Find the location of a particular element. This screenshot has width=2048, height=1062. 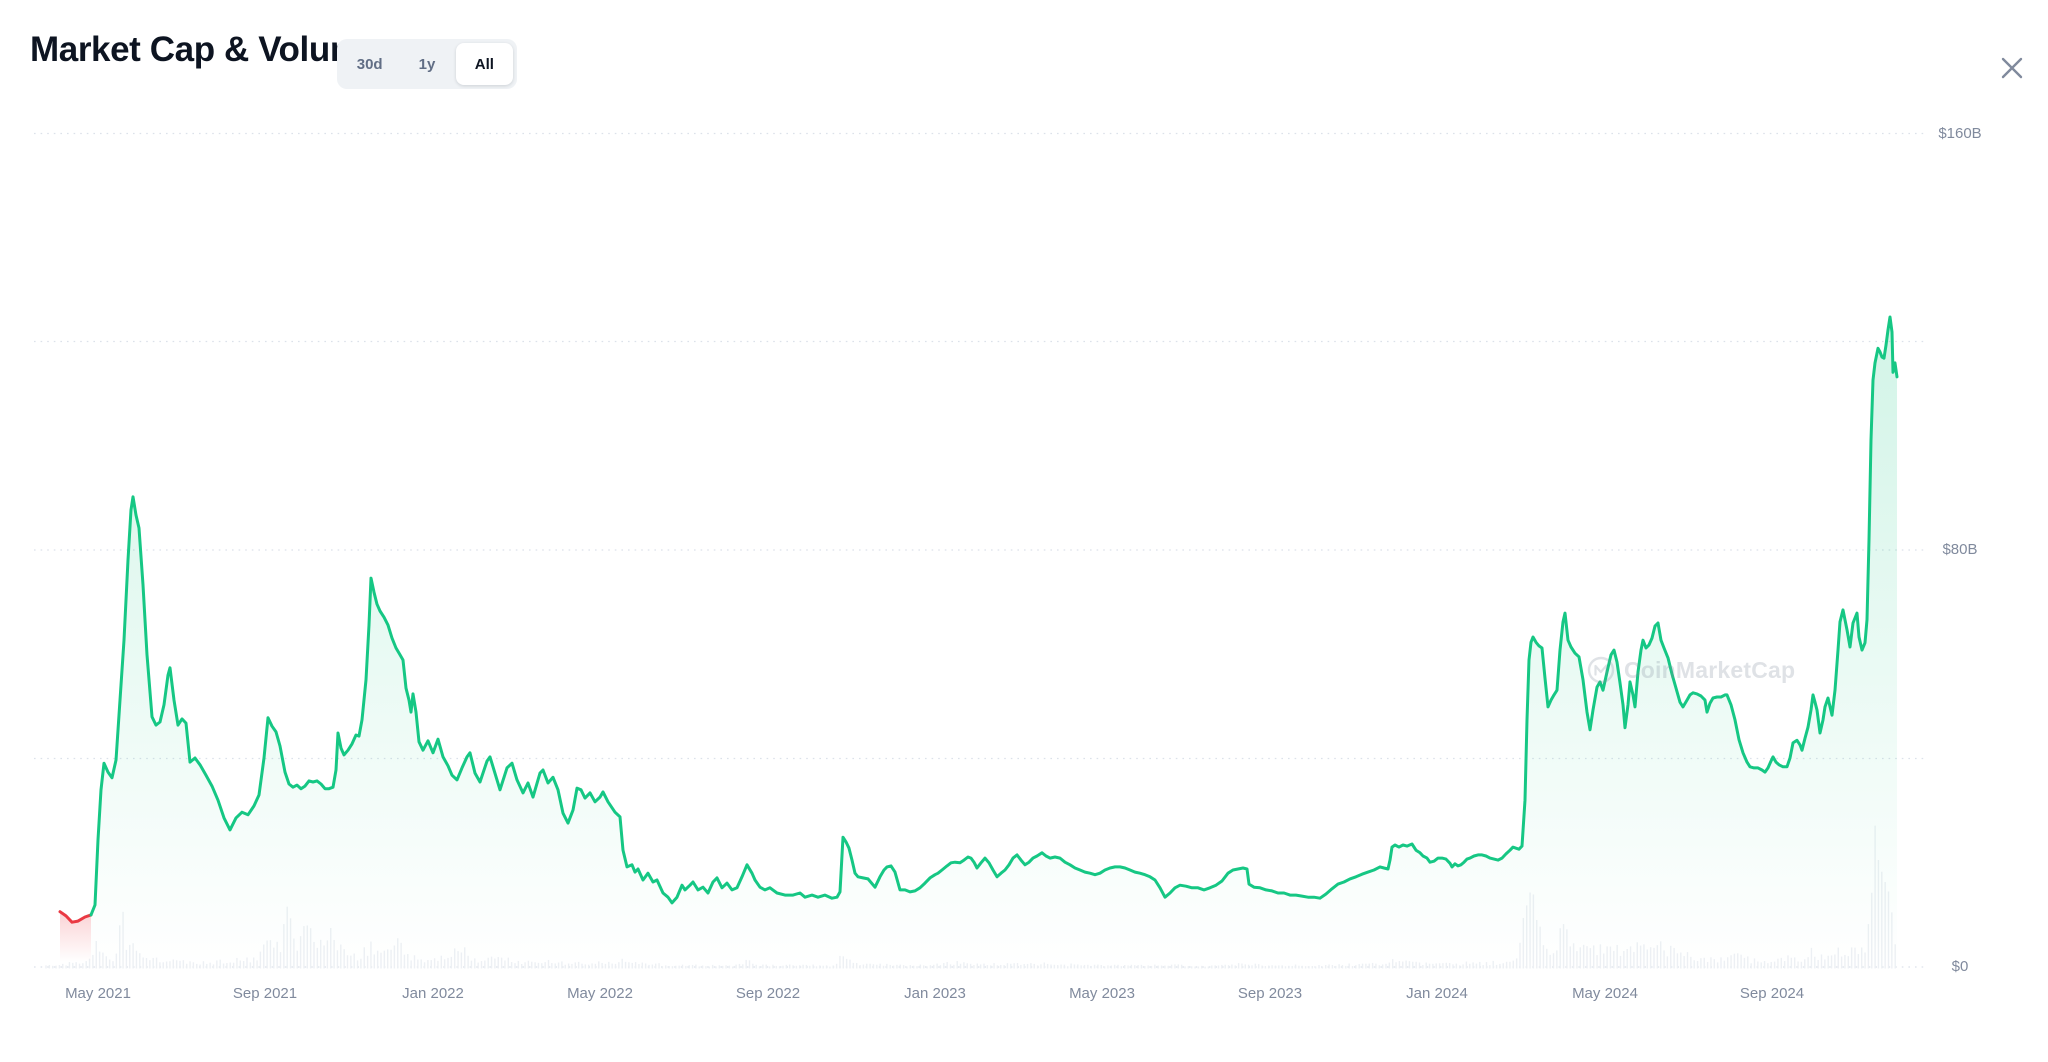

range-button-all: All is located at coordinates (484, 64).